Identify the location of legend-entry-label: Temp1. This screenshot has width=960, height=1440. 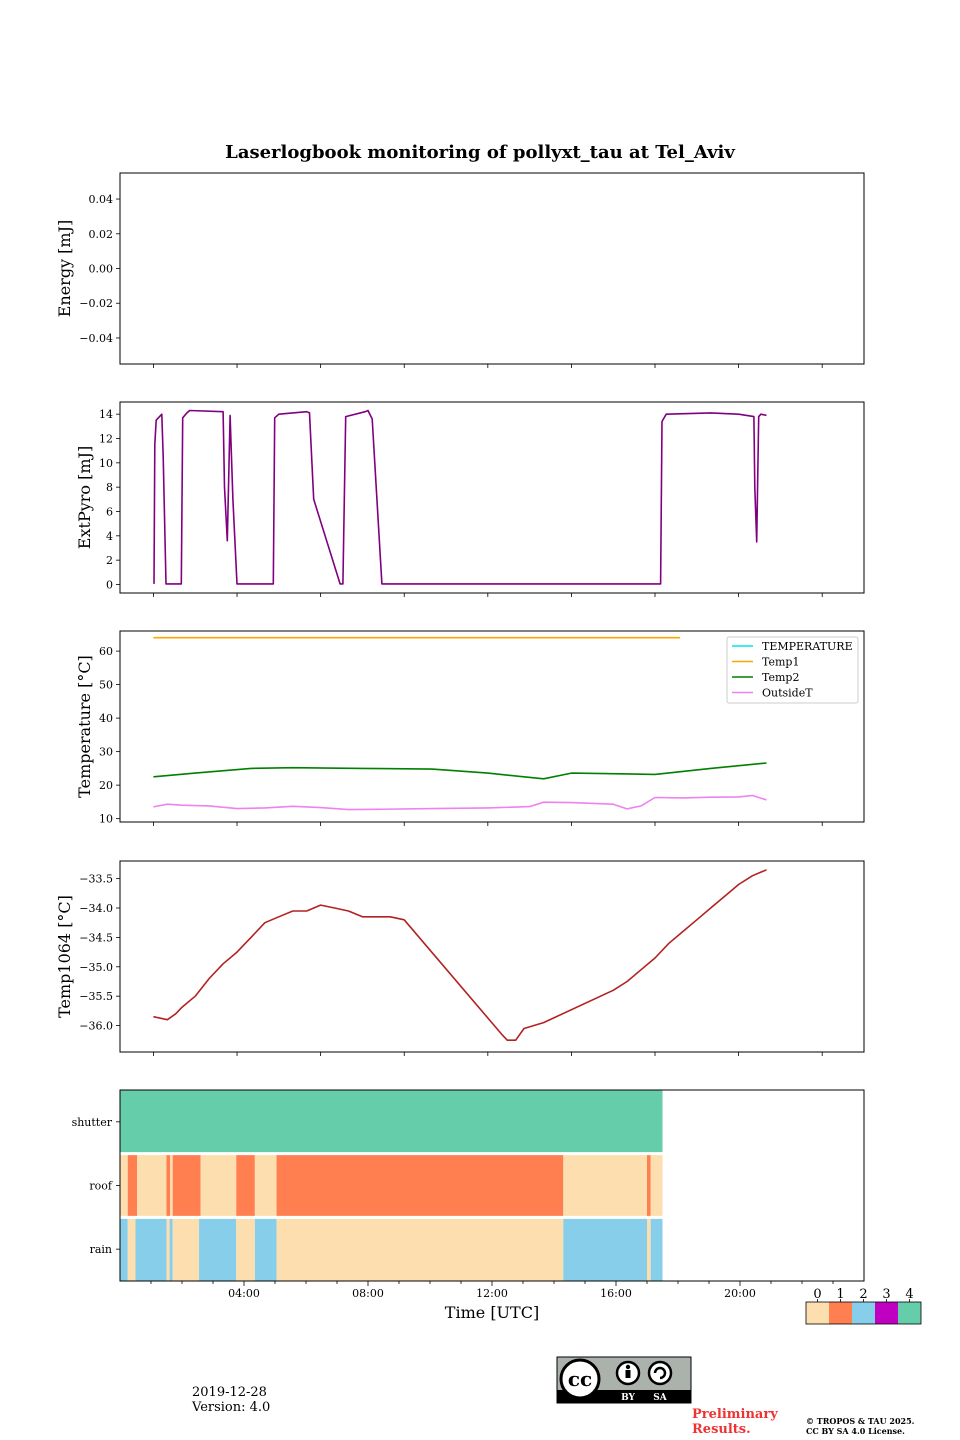
(780, 662).